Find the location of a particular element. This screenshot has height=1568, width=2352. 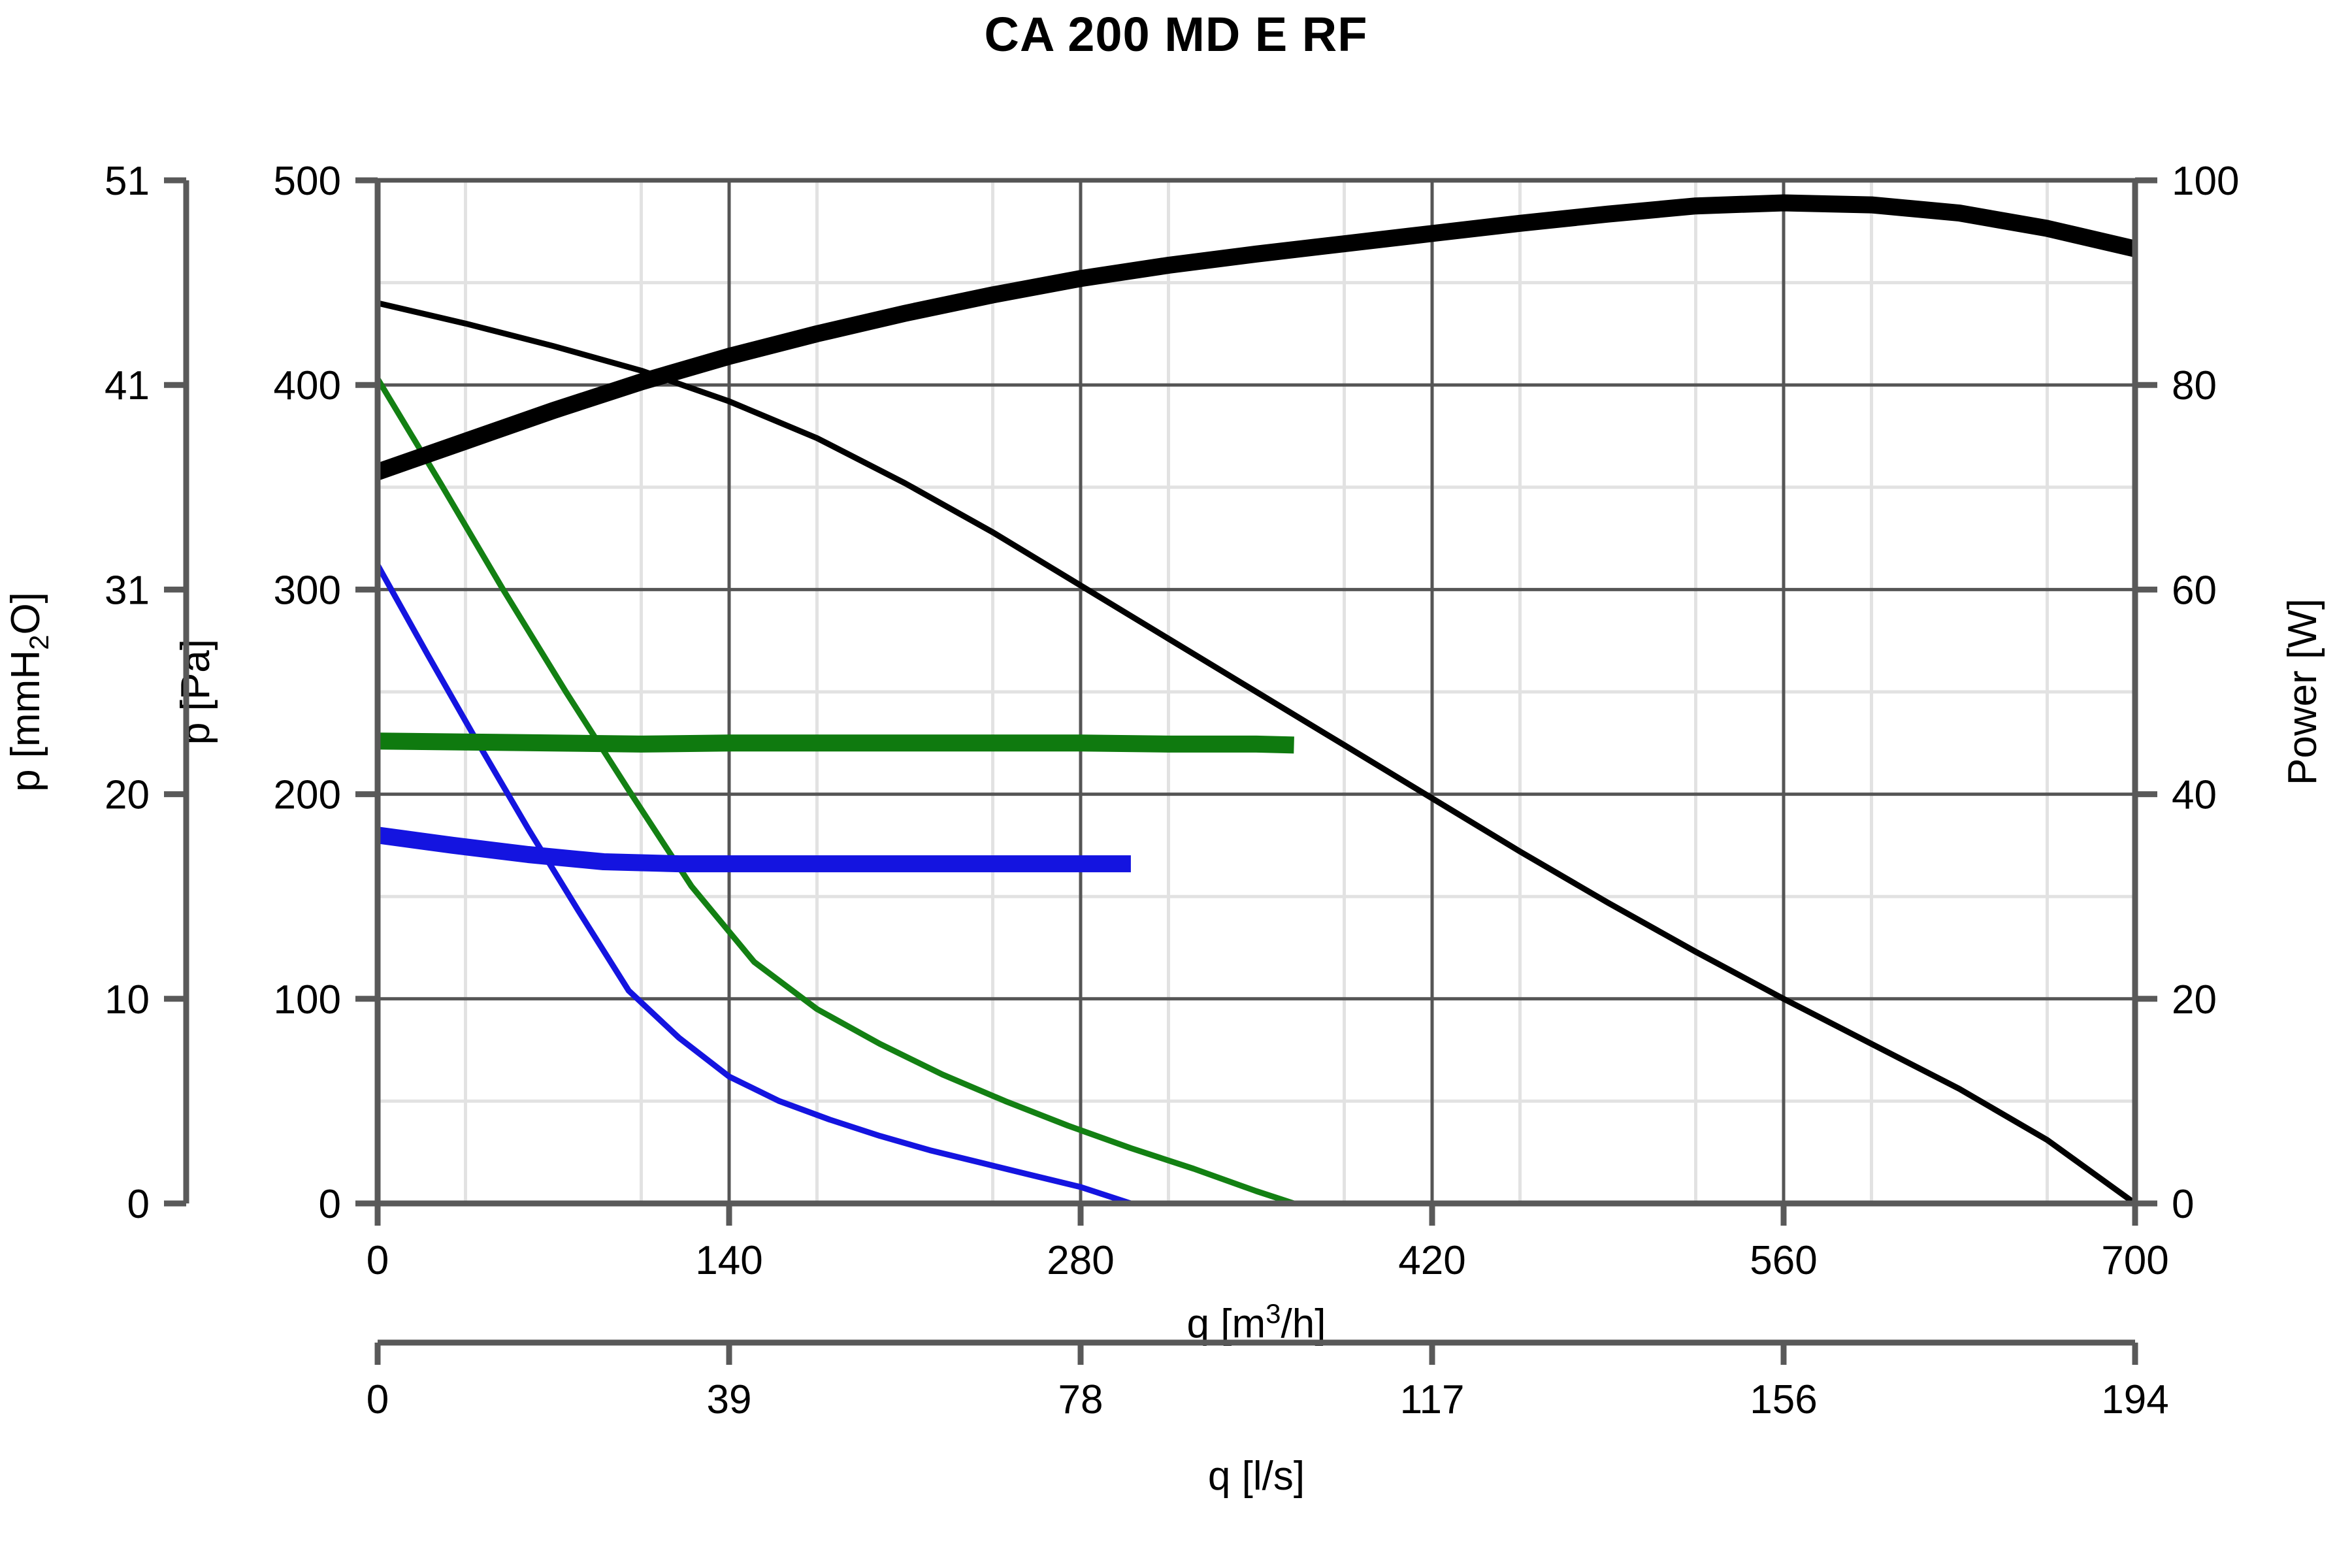

axis-left-pa-ticklabel: 500 is located at coordinates (307, 181).